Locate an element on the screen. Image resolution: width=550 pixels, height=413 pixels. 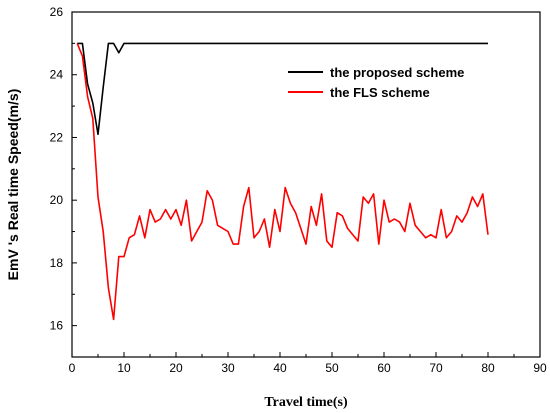
x-tick-label: 60 is located at coordinates (384, 368).